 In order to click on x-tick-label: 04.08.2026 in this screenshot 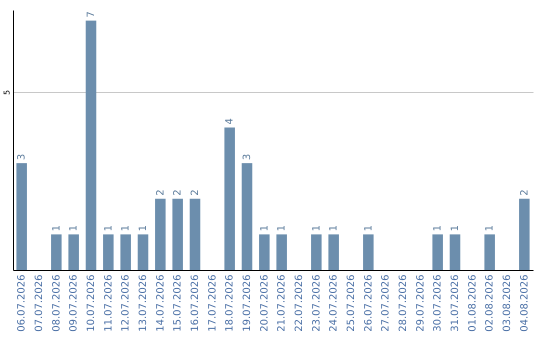, I will do `click(524, 303)`.